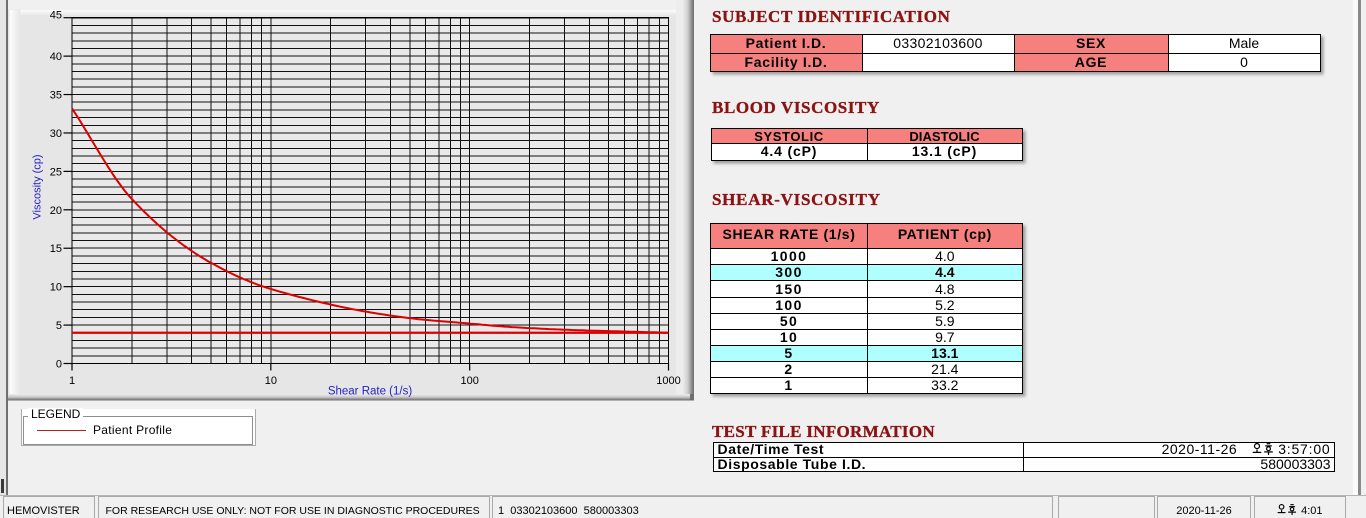 The height and width of the screenshot is (518, 1366). What do you see at coordinates (56, 96) in the screenshot?
I see `svg-text: 35` at bounding box center [56, 96].